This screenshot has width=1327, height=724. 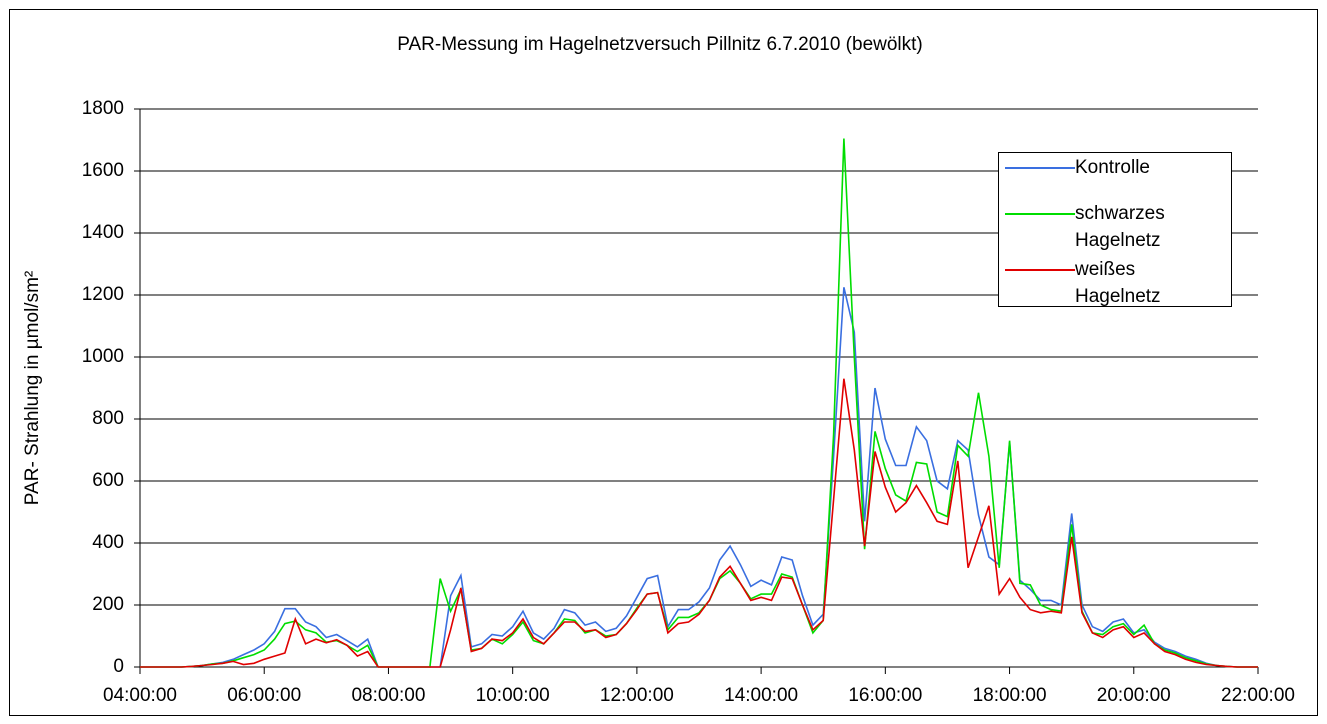 I want to click on legend-entry: schwarzes Hagelnetz, so click(x=1095, y=228).